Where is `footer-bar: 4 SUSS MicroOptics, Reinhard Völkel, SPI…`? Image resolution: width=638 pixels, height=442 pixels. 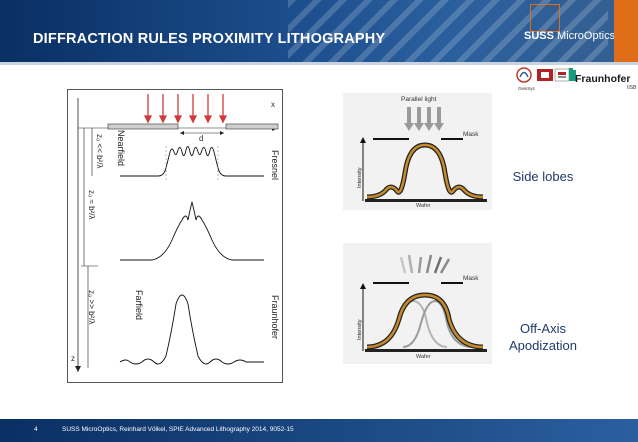
footer-bar: 4 SUSS MicroOptics, Reinhard Völkel, SPI… is located at coordinates (319, 430).